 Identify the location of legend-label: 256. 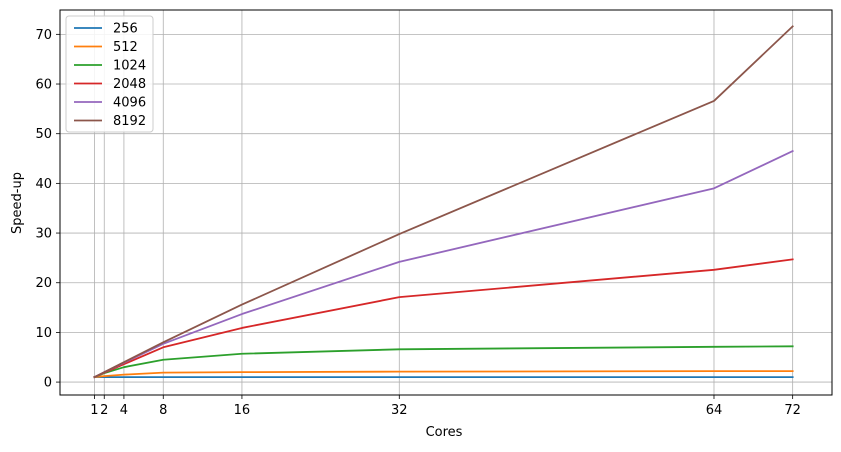
(125, 29).